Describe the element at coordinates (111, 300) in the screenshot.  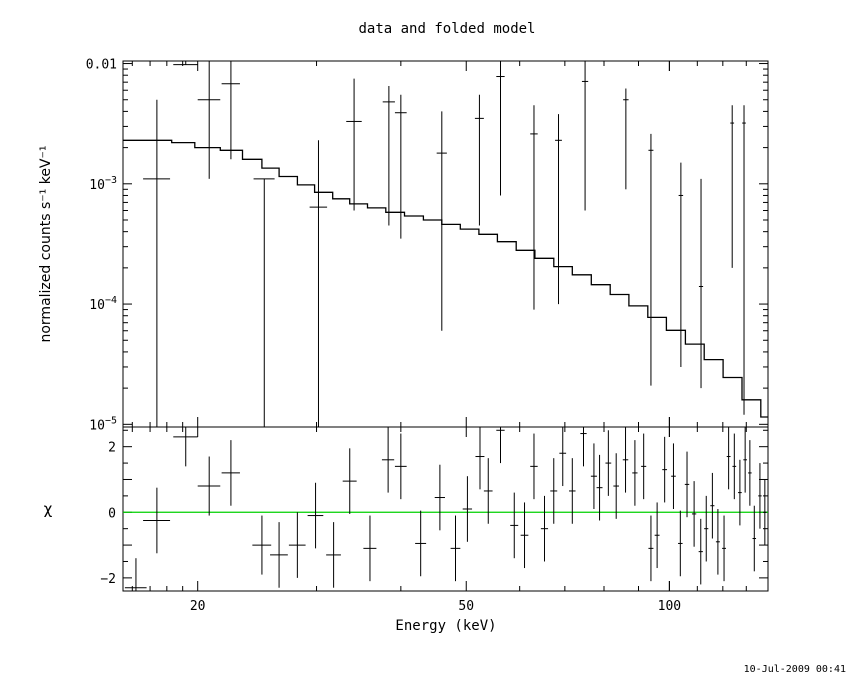
I see `y-tick-label-exponent: −4` at that location.